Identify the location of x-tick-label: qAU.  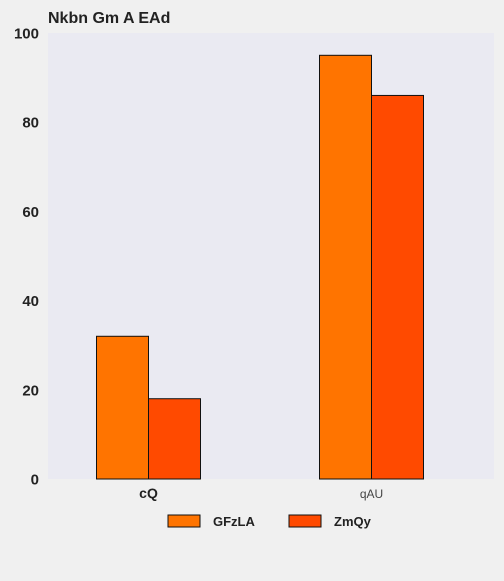
(371, 494).